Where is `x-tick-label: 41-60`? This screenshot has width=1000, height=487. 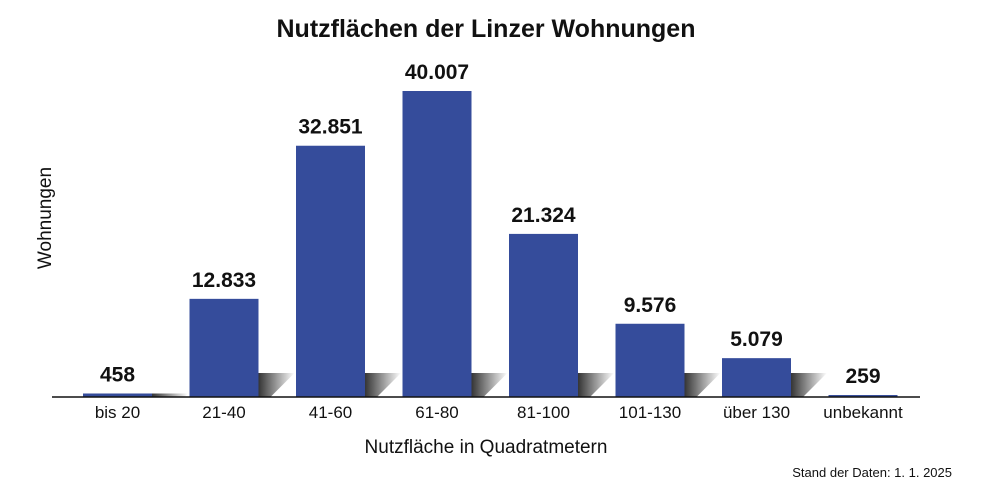
x-tick-label: 41-60 is located at coordinates (330, 412).